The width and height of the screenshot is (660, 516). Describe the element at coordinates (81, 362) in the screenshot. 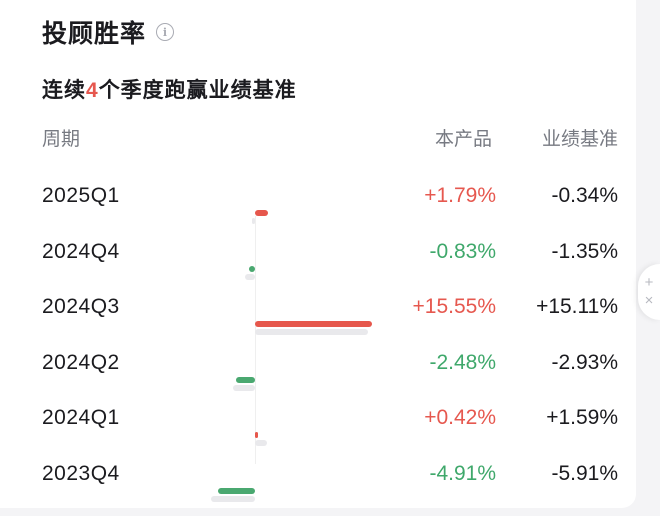

I see `period-label: 2024Q2` at that location.